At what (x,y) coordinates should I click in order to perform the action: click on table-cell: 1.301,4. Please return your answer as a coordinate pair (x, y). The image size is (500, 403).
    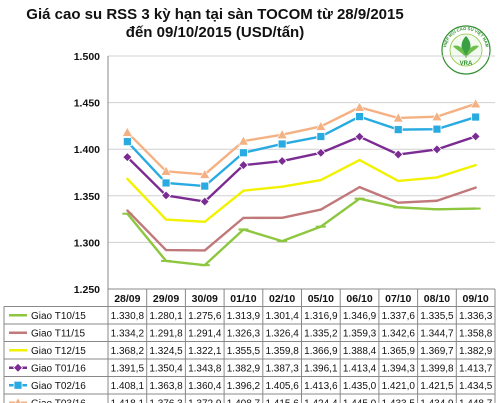
    Looking at the image, I should click on (282, 316).